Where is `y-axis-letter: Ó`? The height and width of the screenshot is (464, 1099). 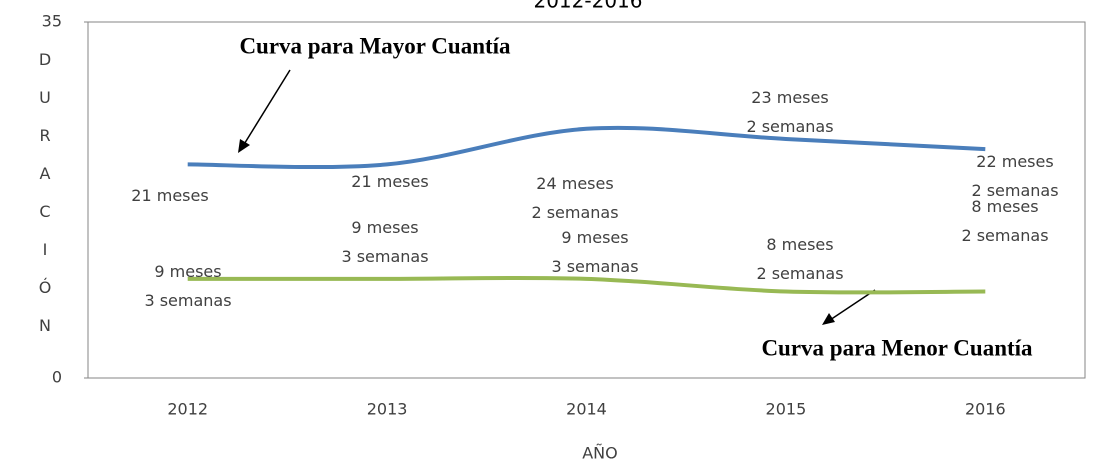 y-axis-letter: Ó is located at coordinates (45, 287).